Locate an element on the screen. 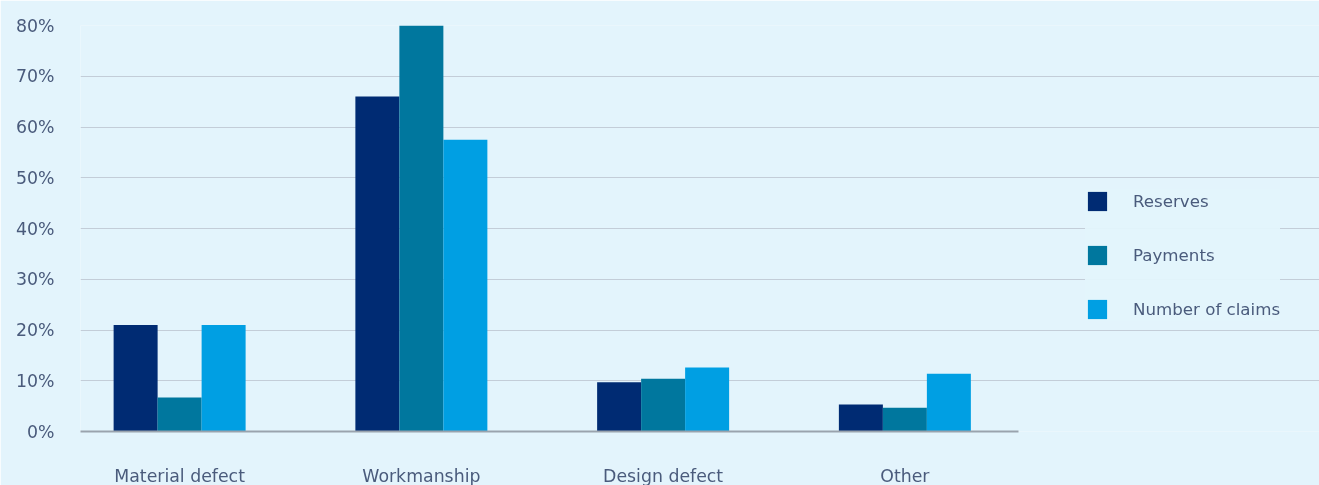 The height and width of the screenshot is (485, 1319). x-tick-label: Material defect is located at coordinates (180, 475).